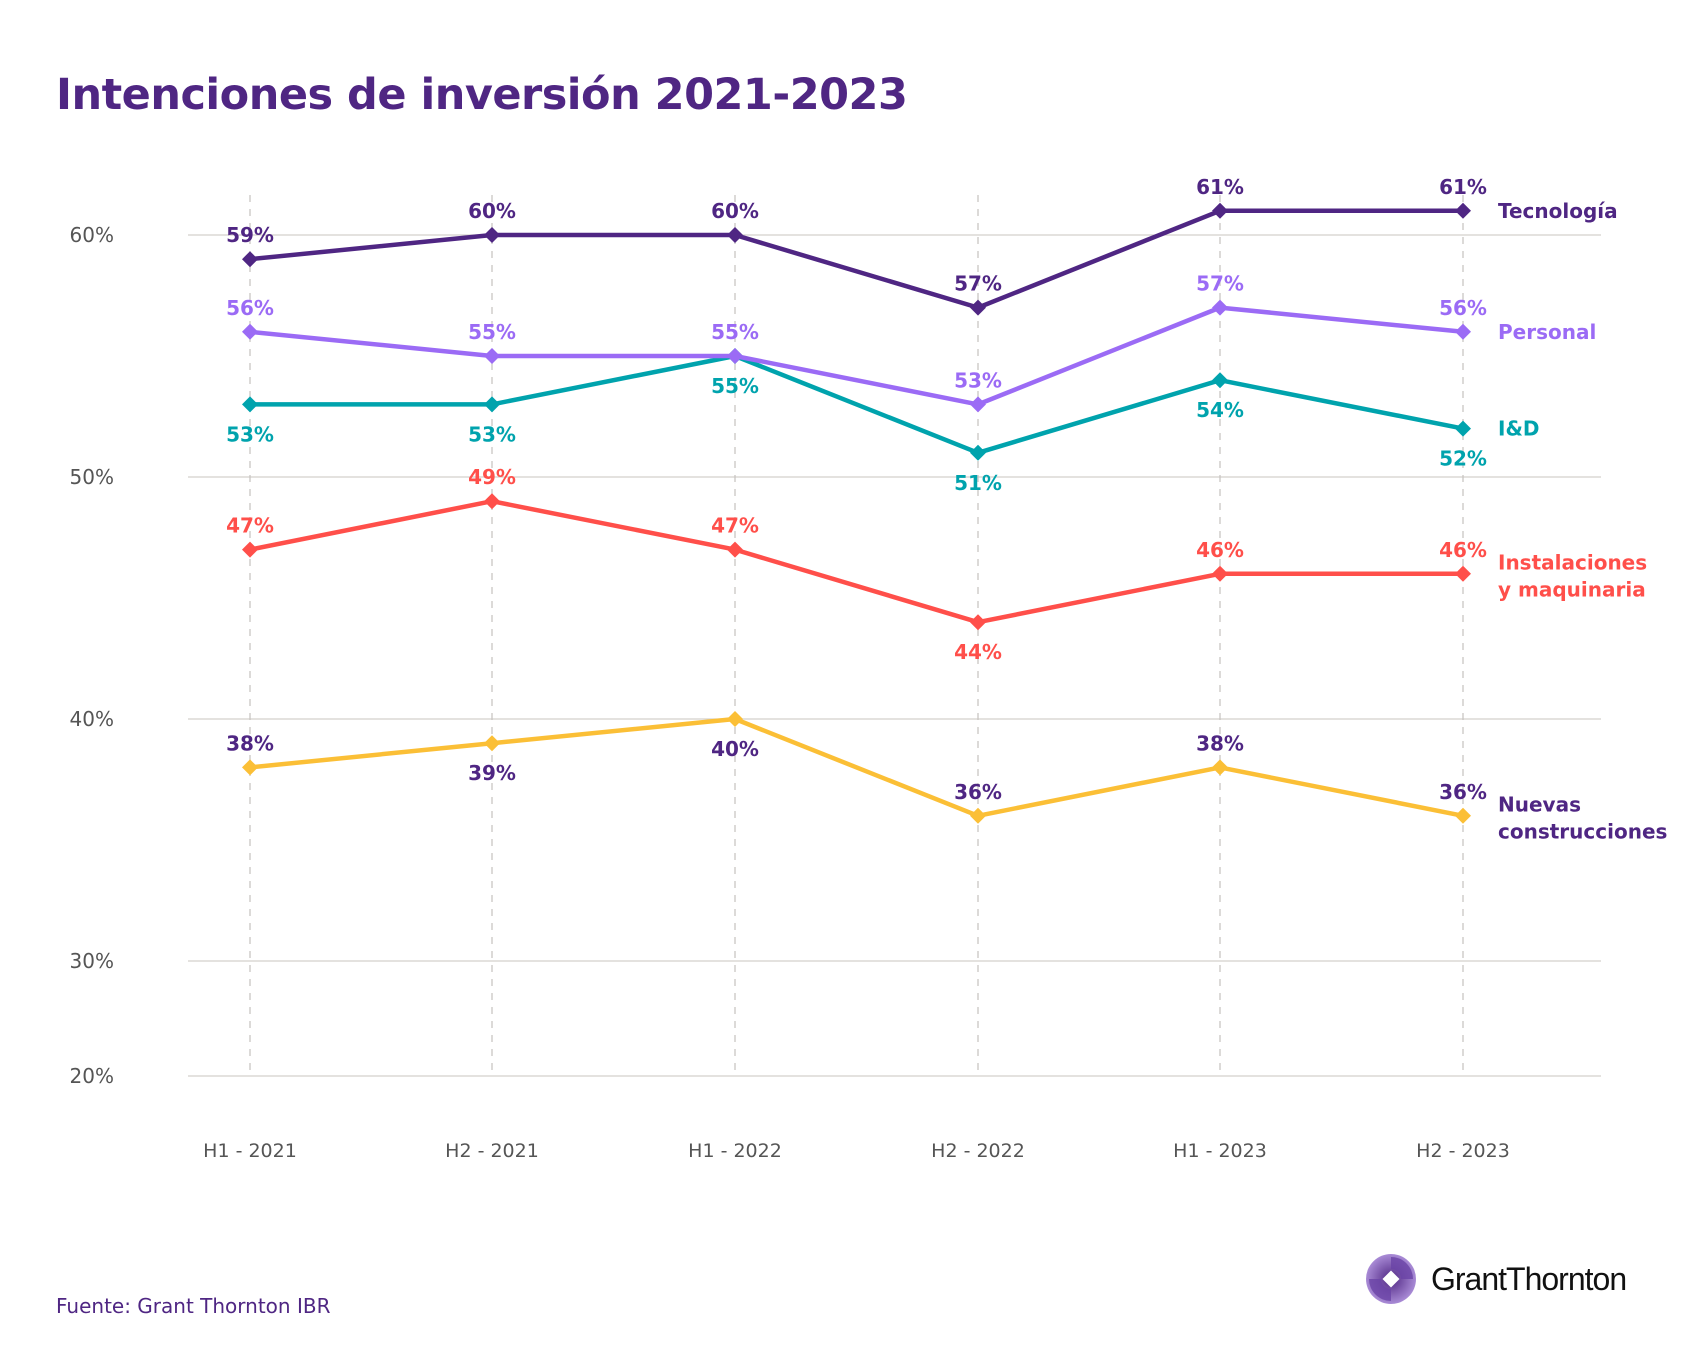 This screenshot has width=1700, height=1350. What do you see at coordinates (978, 652) in the screenshot?
I see `data-label: 44%` at bounding box center [978, 652].